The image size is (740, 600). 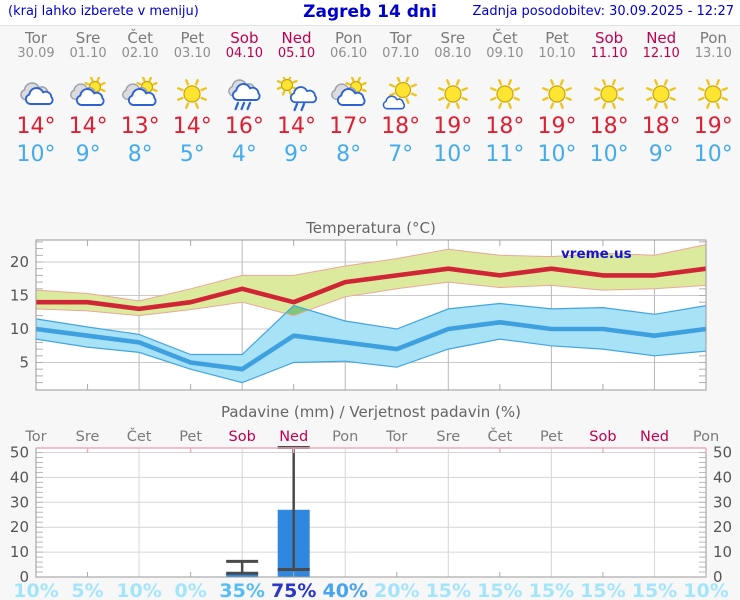 I want to click on precip-probability: 5%, so click(x=87, y=590).